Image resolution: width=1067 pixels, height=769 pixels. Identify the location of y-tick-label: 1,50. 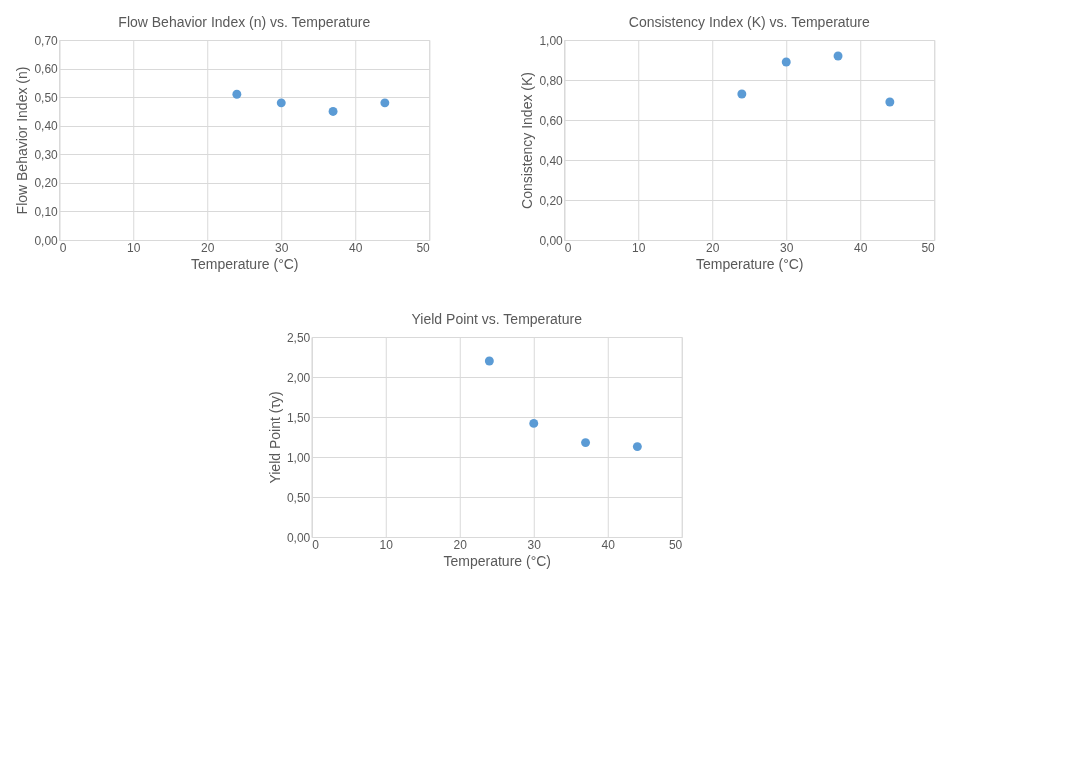
(298, 417).